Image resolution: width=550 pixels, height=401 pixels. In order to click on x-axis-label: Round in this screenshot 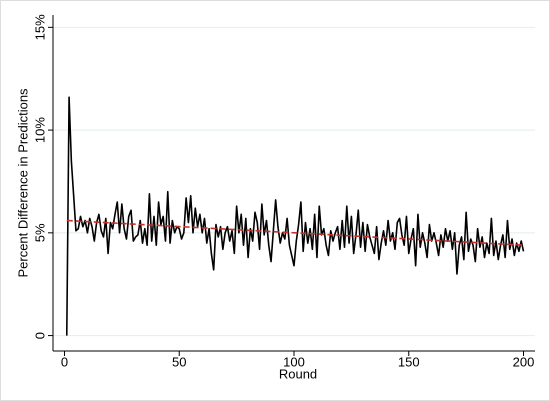, I will do `click(298, 373)`.